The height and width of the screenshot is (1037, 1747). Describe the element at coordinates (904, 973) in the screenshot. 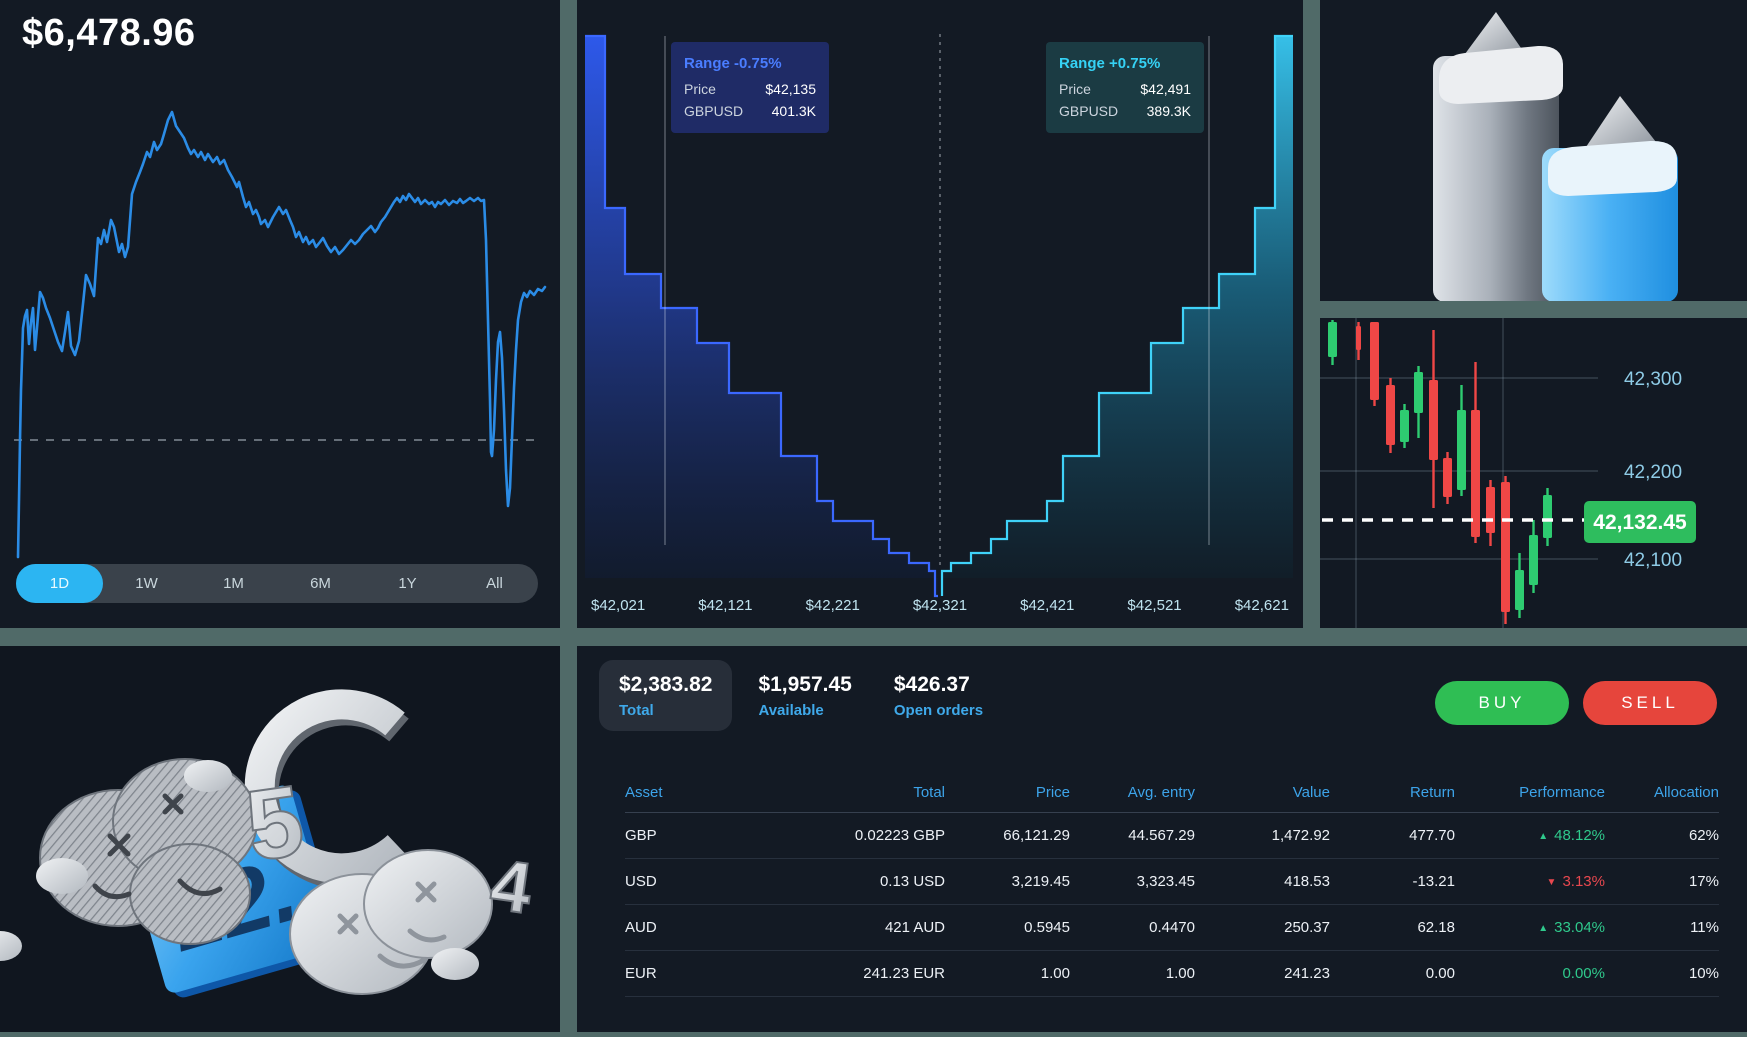

I see `total-cell: 241.23 EUR` at that location.